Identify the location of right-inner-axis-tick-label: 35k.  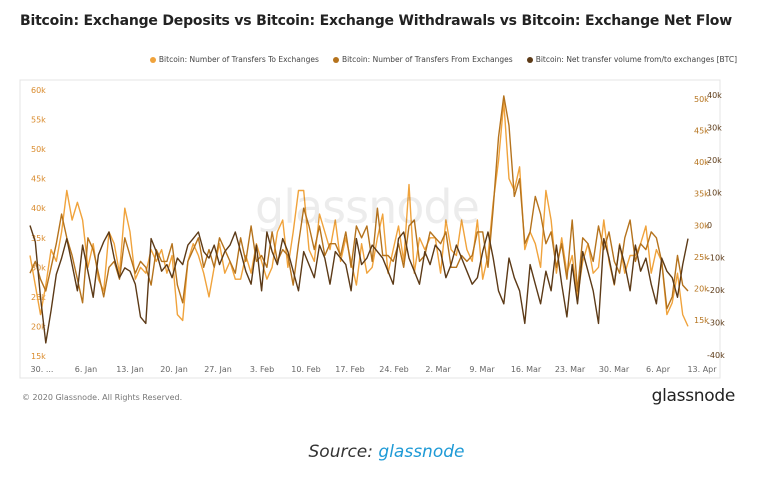
(701, 194).